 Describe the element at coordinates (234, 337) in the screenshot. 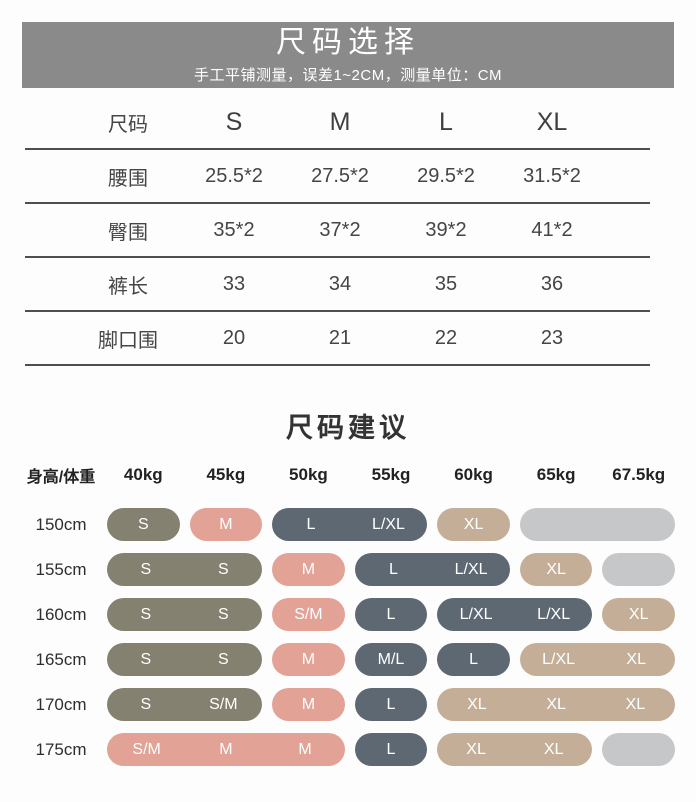

I see `measure-value: 20` at that location.